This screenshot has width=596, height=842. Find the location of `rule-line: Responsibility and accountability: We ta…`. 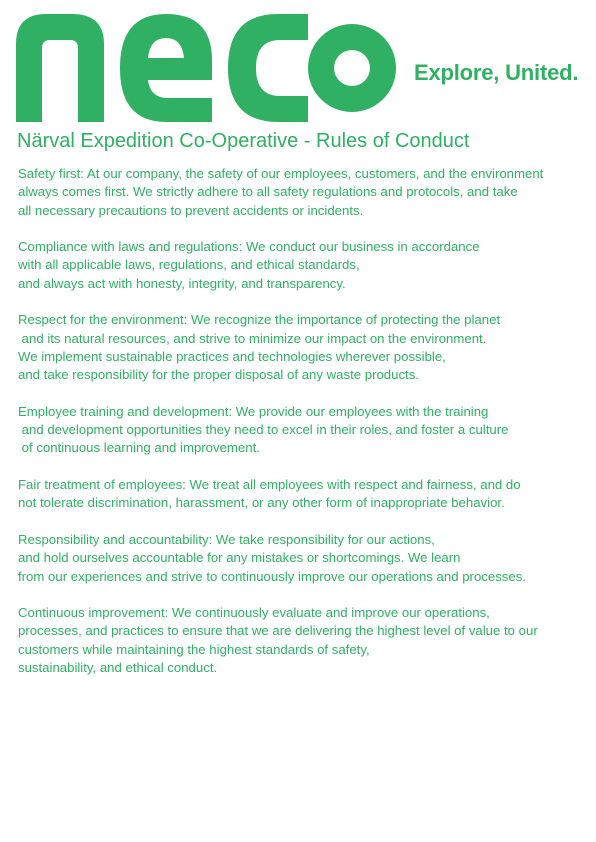

rule-line: Responsibility and accountability: We ta… is located at coordinates (226, 539).